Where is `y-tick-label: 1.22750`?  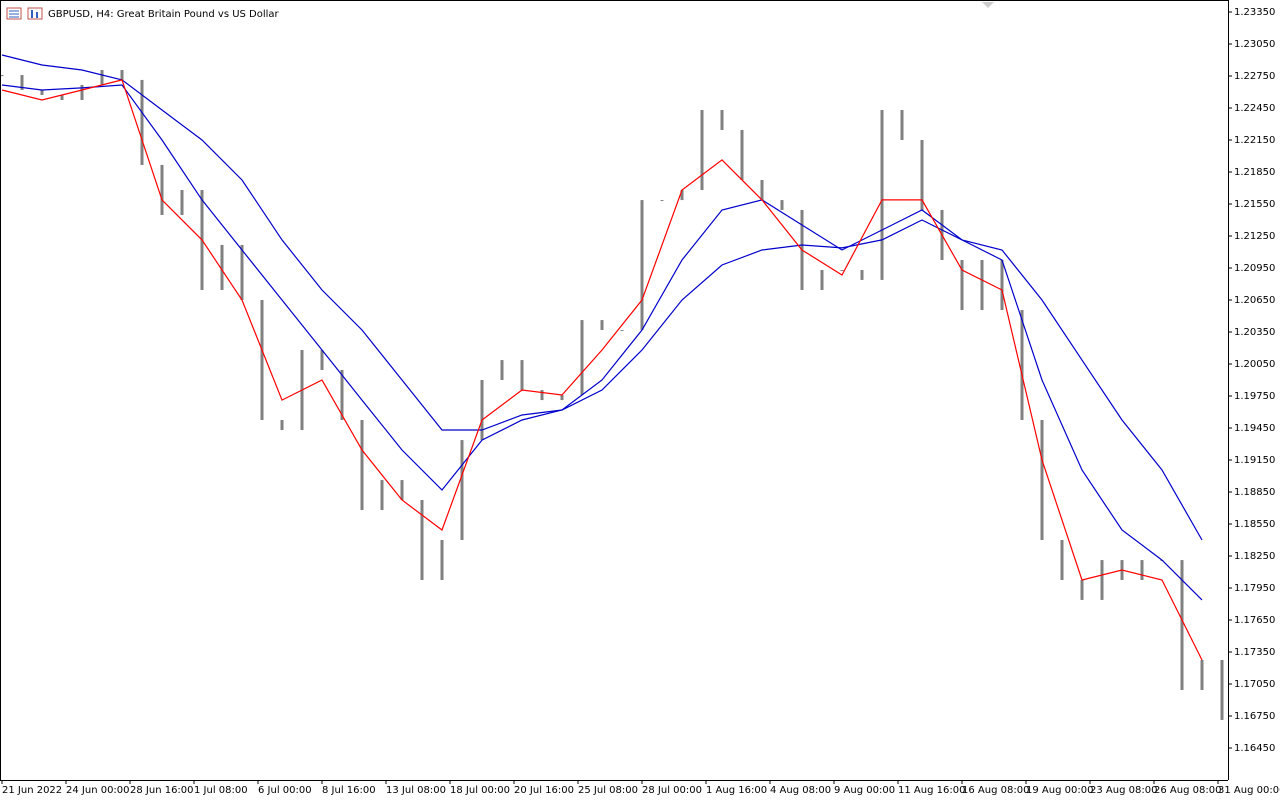
y-tick-label: 1.22750 is located at coordinates (1254, 76).